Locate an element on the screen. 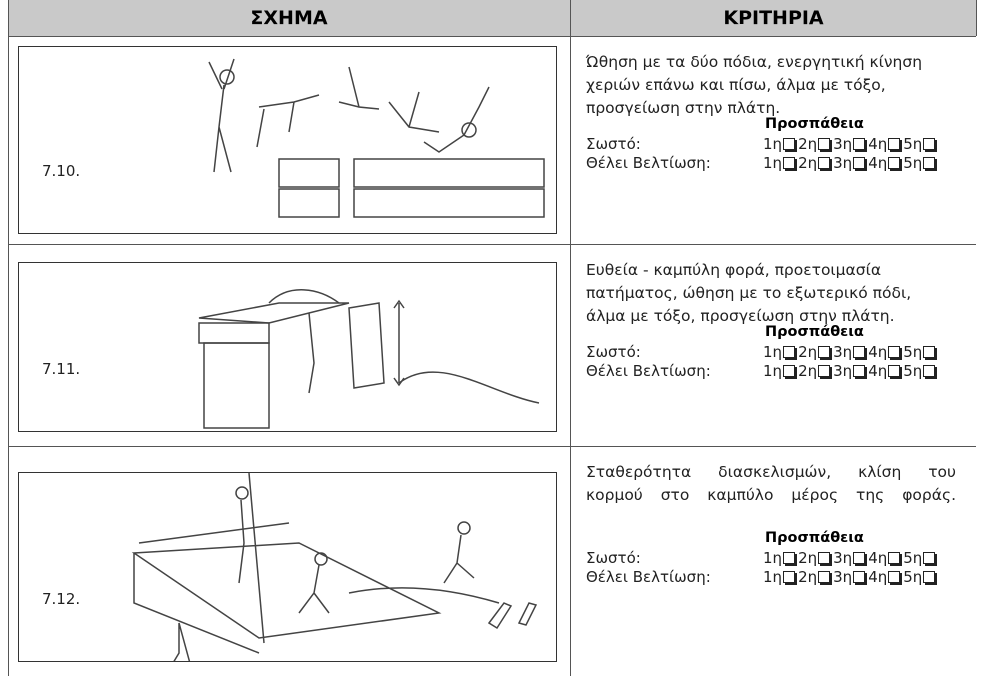  figure-box is located at coordinates (287, 347).